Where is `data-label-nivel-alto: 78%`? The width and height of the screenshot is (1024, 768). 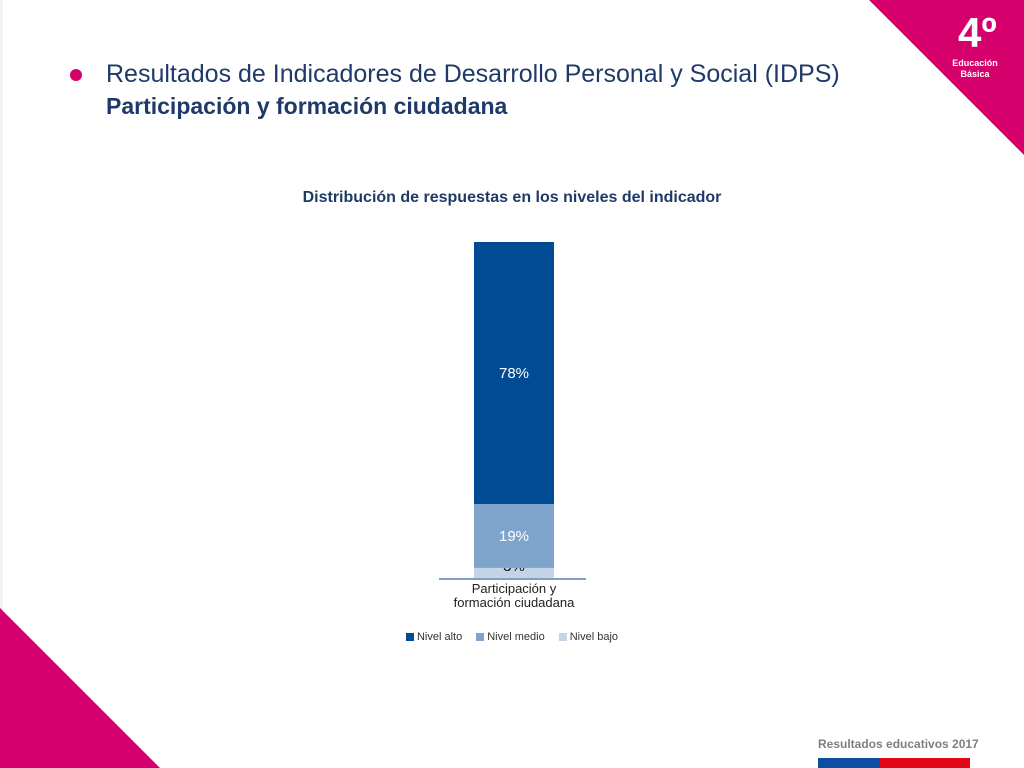 data-label-nivel-alto: 78% is located at coordinates (514, 373).